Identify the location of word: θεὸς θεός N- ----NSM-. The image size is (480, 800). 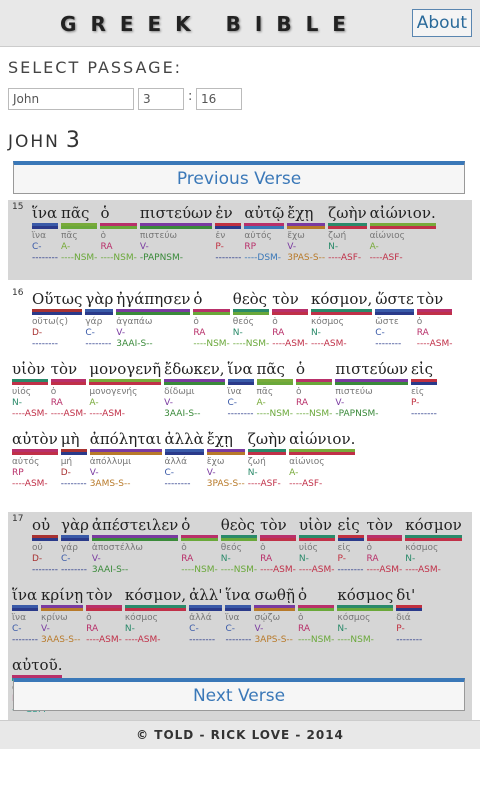
(239, 546).